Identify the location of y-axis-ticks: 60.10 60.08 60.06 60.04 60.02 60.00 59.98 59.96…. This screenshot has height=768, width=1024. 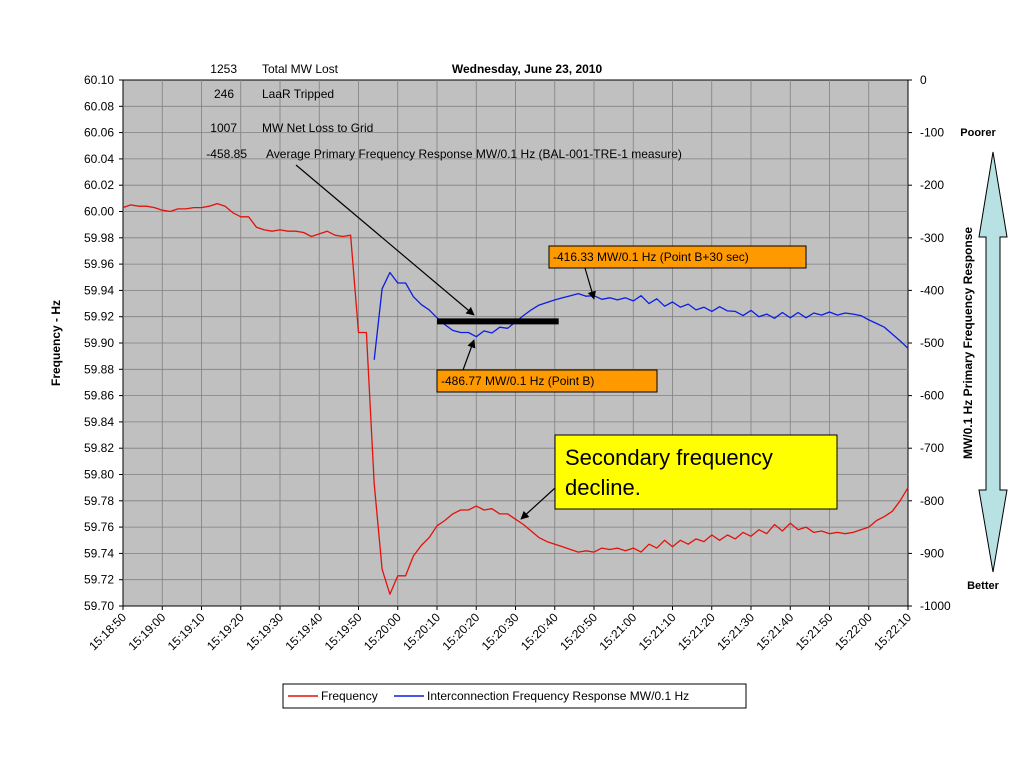
(103, 343).